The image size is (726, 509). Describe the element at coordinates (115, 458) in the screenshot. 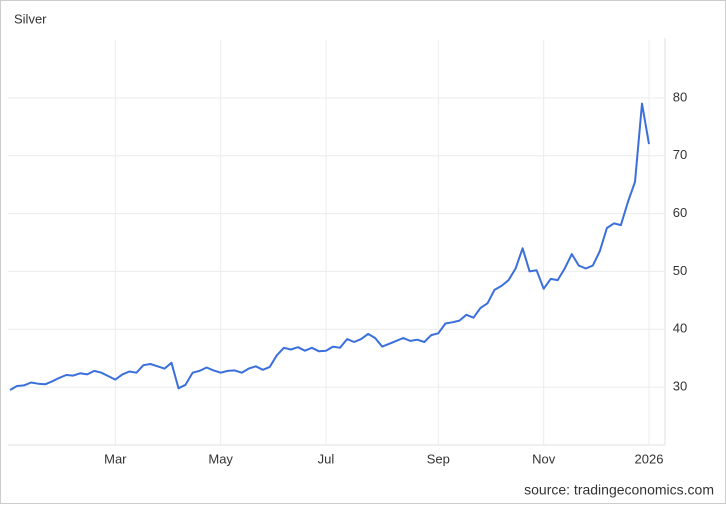

I see `x-tick-label: Mar` at that location.